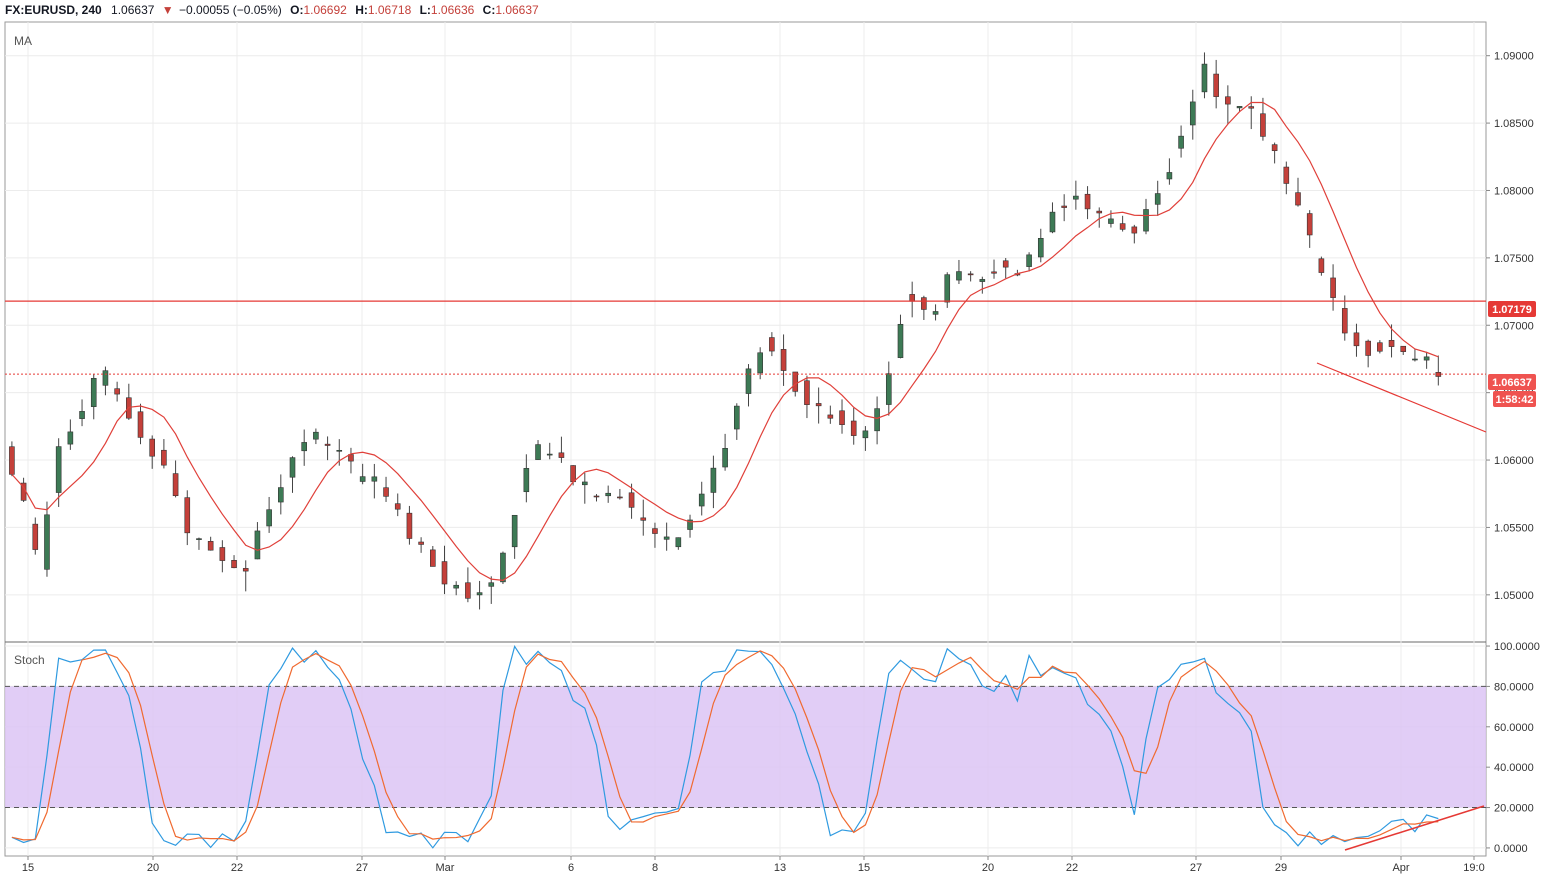  Describe the element at coordinates (745, 747) in the screenshot. I see `stoch-band` at that location.